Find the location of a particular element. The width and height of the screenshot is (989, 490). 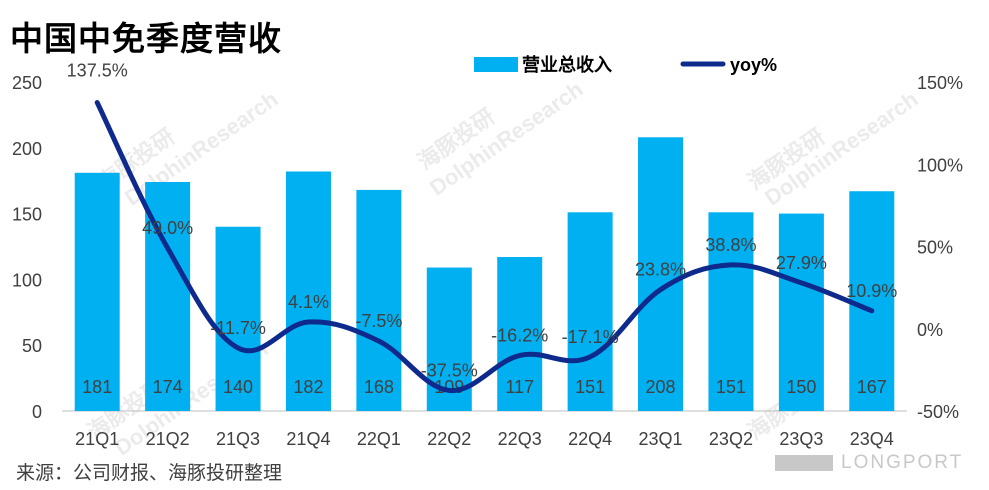

x-tick-label: 23Q1 is located at coordinates (661, 439).